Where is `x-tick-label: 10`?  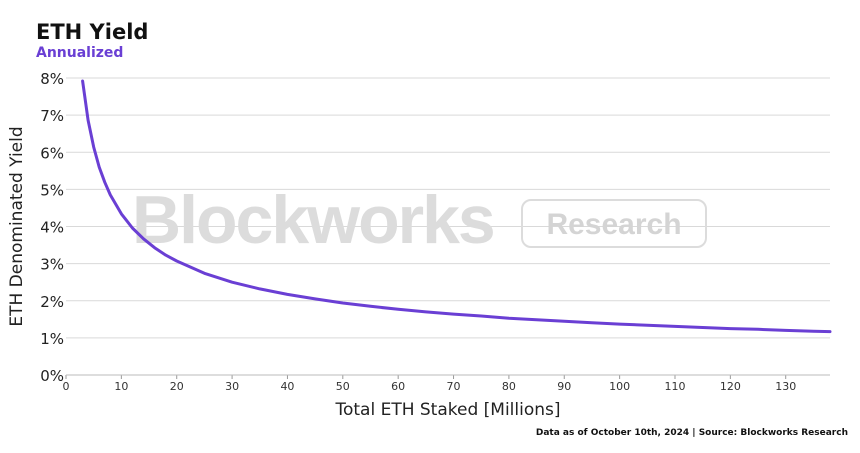
x-tick-label: 10 is located at coordinates (121, 386).